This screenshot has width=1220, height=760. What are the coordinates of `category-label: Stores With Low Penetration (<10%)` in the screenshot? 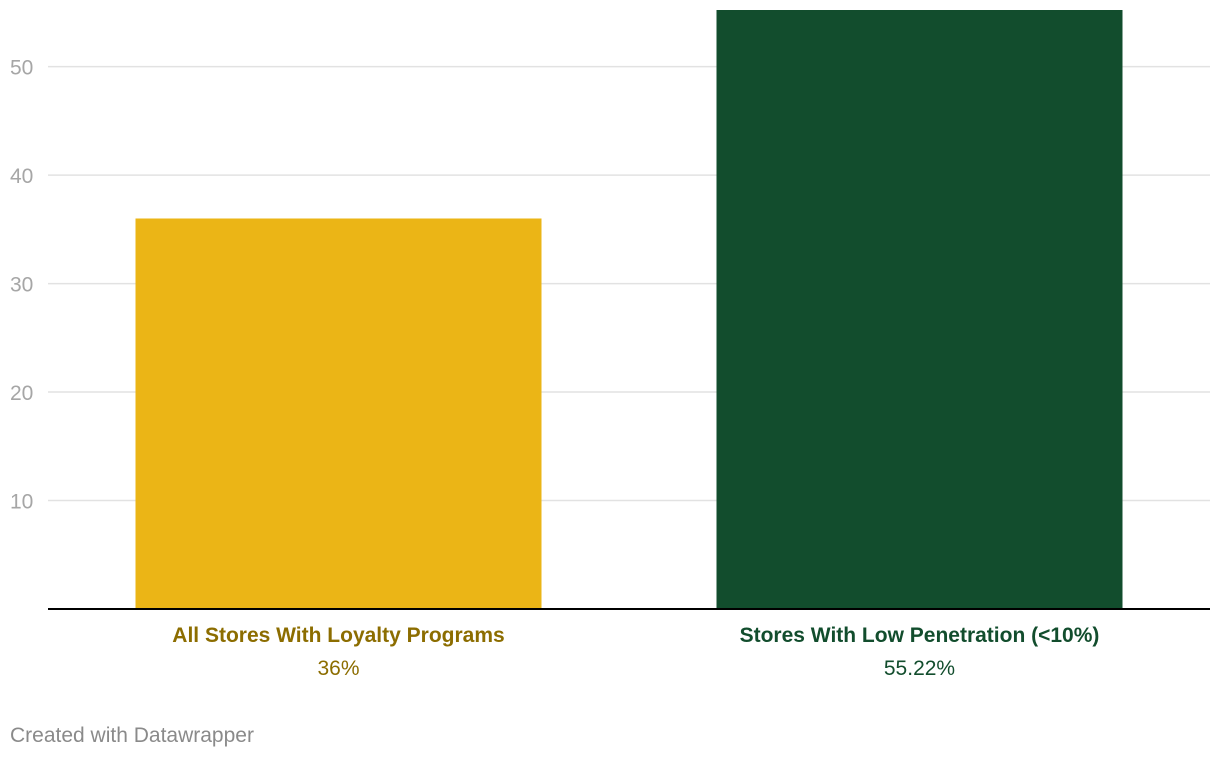 It's located at (920, 635).